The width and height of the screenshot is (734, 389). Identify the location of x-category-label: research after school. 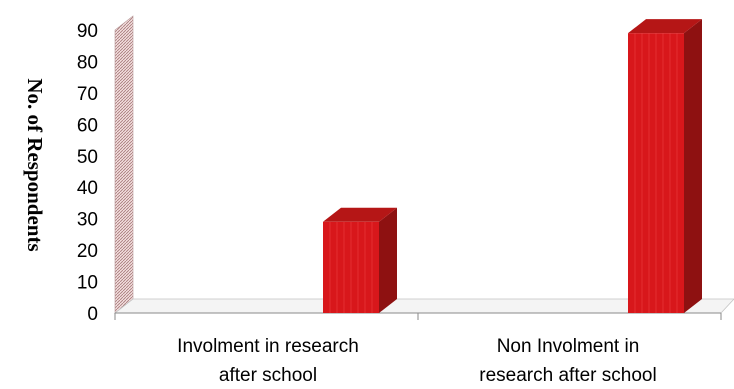
(567, 375).